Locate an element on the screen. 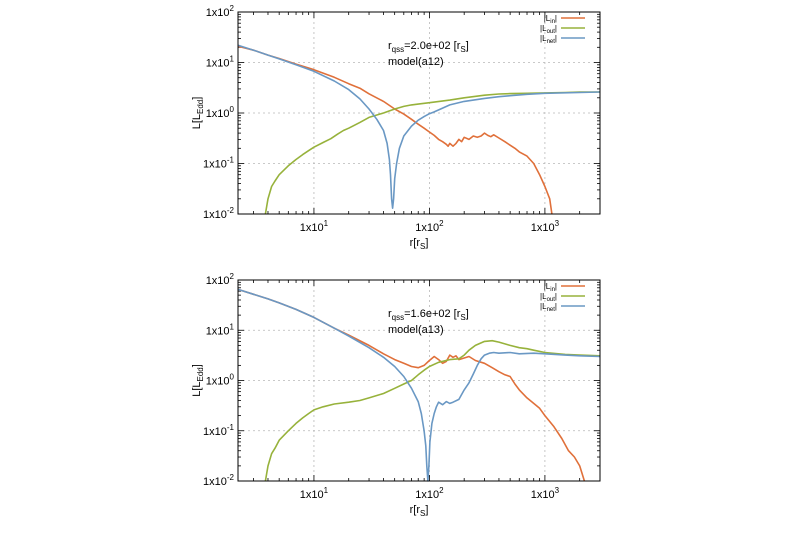 This screenshot has height=533, width=800. series-line-lnet is located at coordinates (419, 126).